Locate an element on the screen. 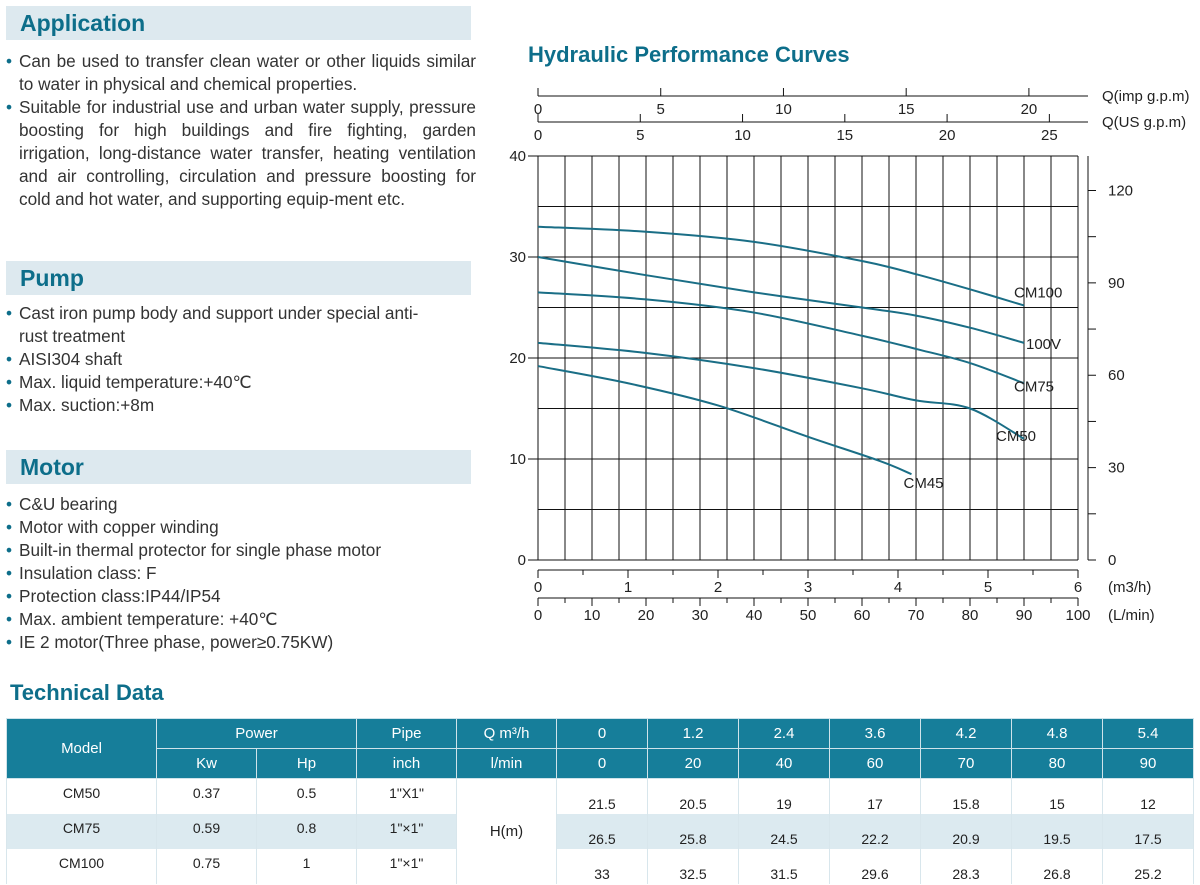 The width and height of the screenshot is (1200, 885). x-unit-lmin: (L/min) is located at coordinates (1131, 615).